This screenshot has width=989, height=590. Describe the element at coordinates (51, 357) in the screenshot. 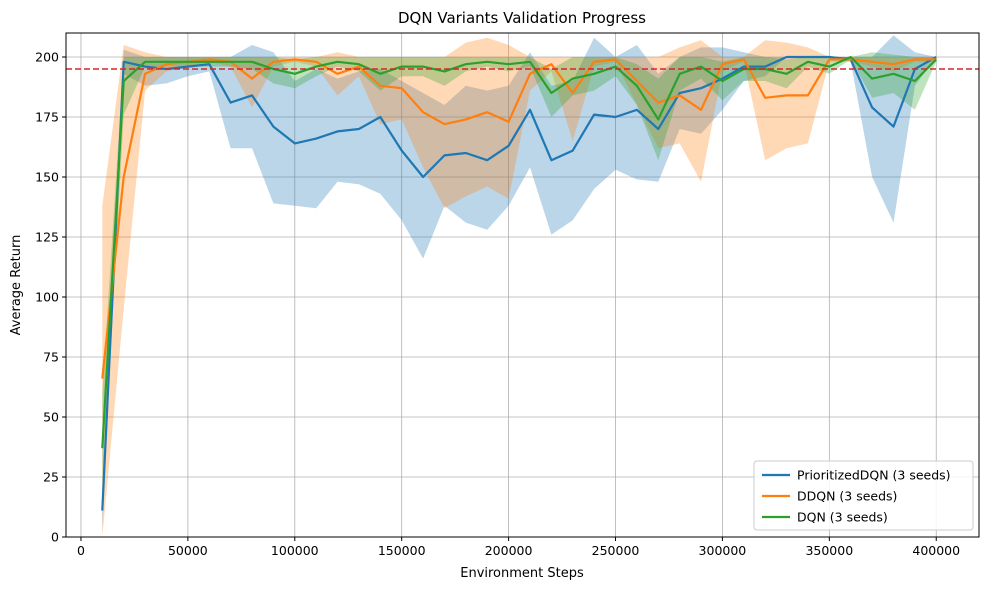

I see `y-tick-label: 75` at that location.